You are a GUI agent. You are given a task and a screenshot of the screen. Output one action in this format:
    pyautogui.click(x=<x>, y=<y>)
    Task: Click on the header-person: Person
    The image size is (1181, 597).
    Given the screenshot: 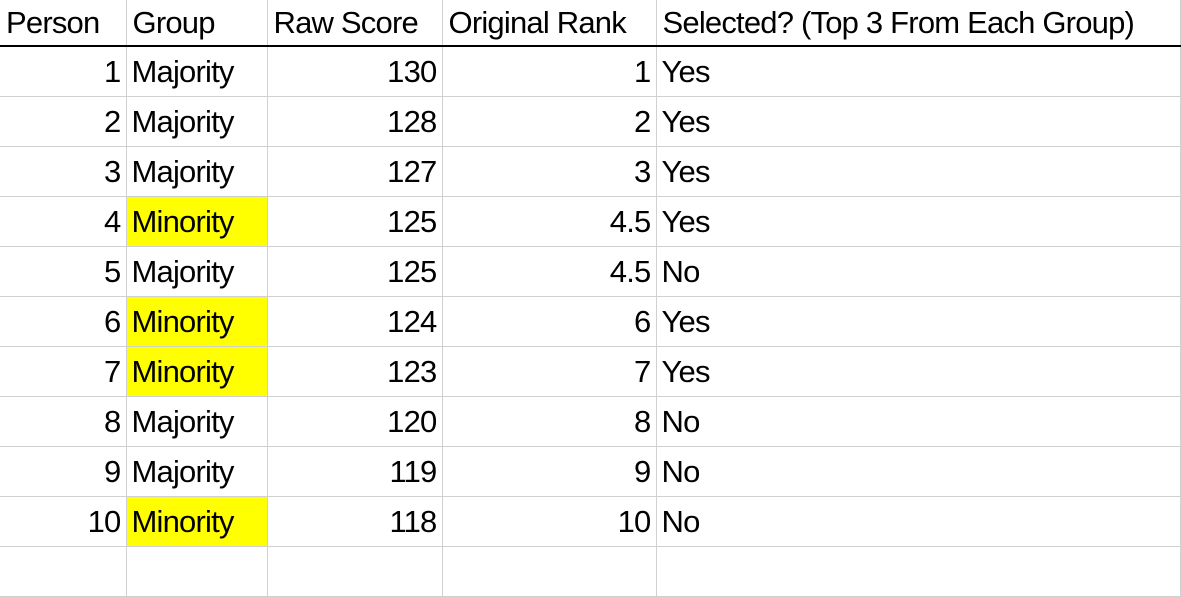 What is the action you would take?
    pyautogui.click(x=63, y=23)
    